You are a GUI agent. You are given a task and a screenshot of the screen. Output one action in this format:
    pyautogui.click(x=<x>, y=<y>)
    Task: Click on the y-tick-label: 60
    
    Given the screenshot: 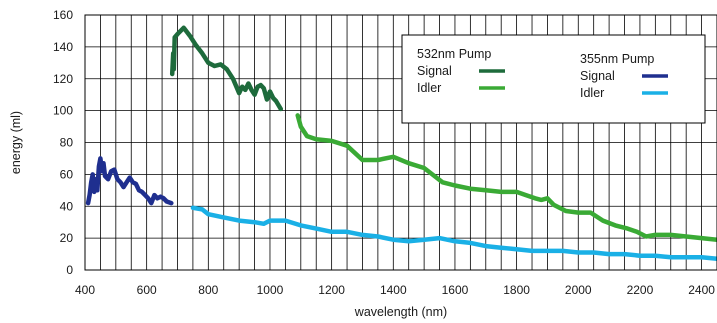 What is the action you would take?
    pyautogui.click(x=67, y=174)
    